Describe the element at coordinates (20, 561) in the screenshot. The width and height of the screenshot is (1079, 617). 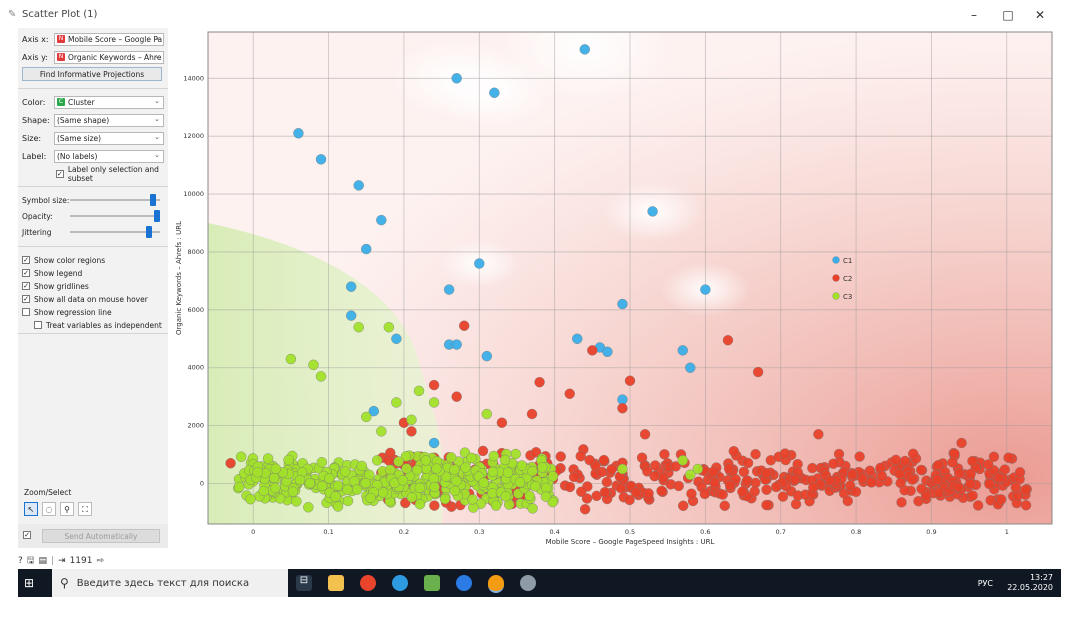
I see `help-icon: ?` at that location.